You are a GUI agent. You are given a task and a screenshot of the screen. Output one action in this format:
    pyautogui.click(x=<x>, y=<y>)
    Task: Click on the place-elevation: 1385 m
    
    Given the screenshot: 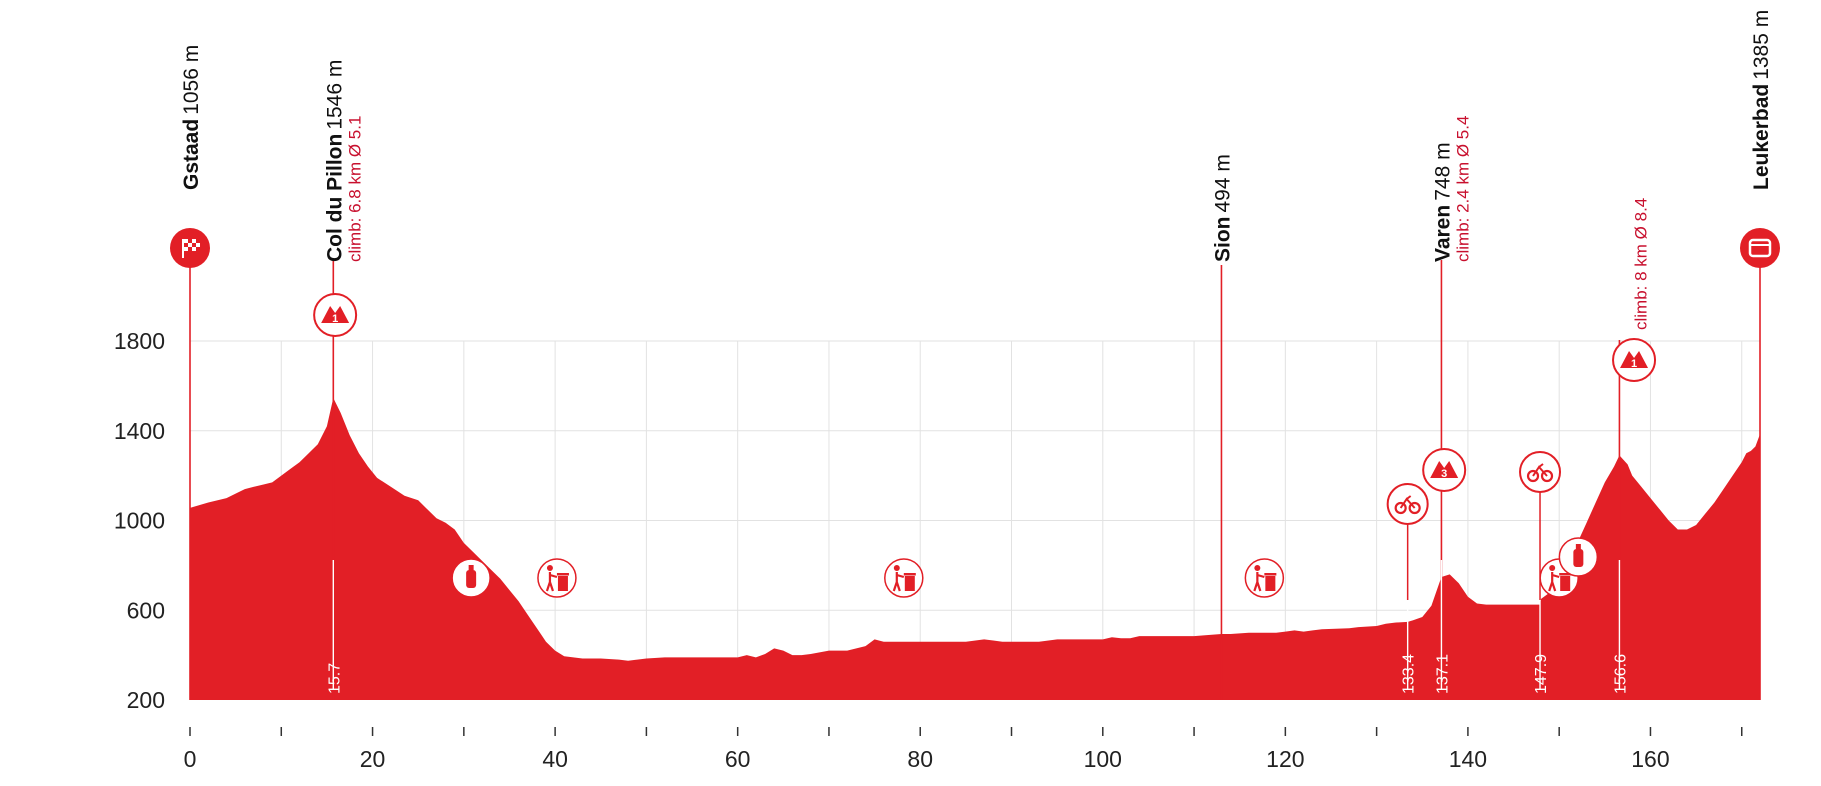 What is the action you would take?
    pyautogui.click(x=1761, y=45)
    